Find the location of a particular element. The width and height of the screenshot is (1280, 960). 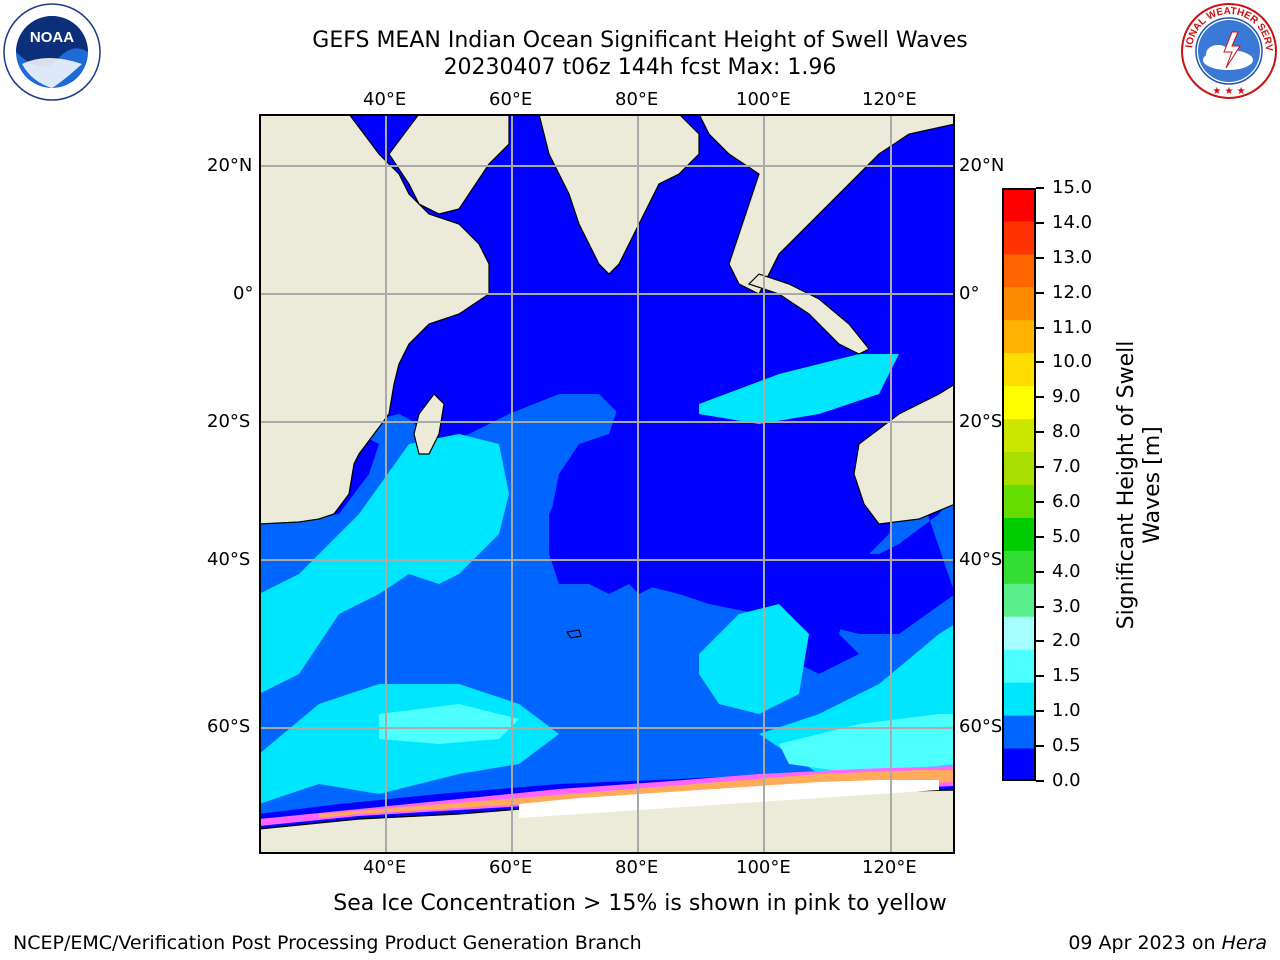

colorbar-tick-label: 8.0 is located at coordinates (1066, 432).